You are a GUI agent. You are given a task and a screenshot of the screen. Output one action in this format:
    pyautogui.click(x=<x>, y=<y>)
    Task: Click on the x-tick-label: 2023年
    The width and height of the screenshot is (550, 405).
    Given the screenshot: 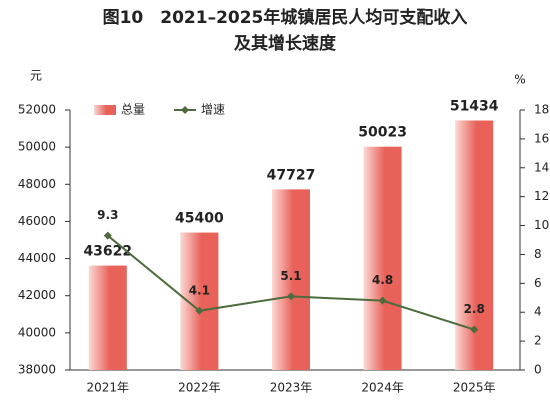 What is the action you would take?
    pyautogui.click(x=291, y=388)
    